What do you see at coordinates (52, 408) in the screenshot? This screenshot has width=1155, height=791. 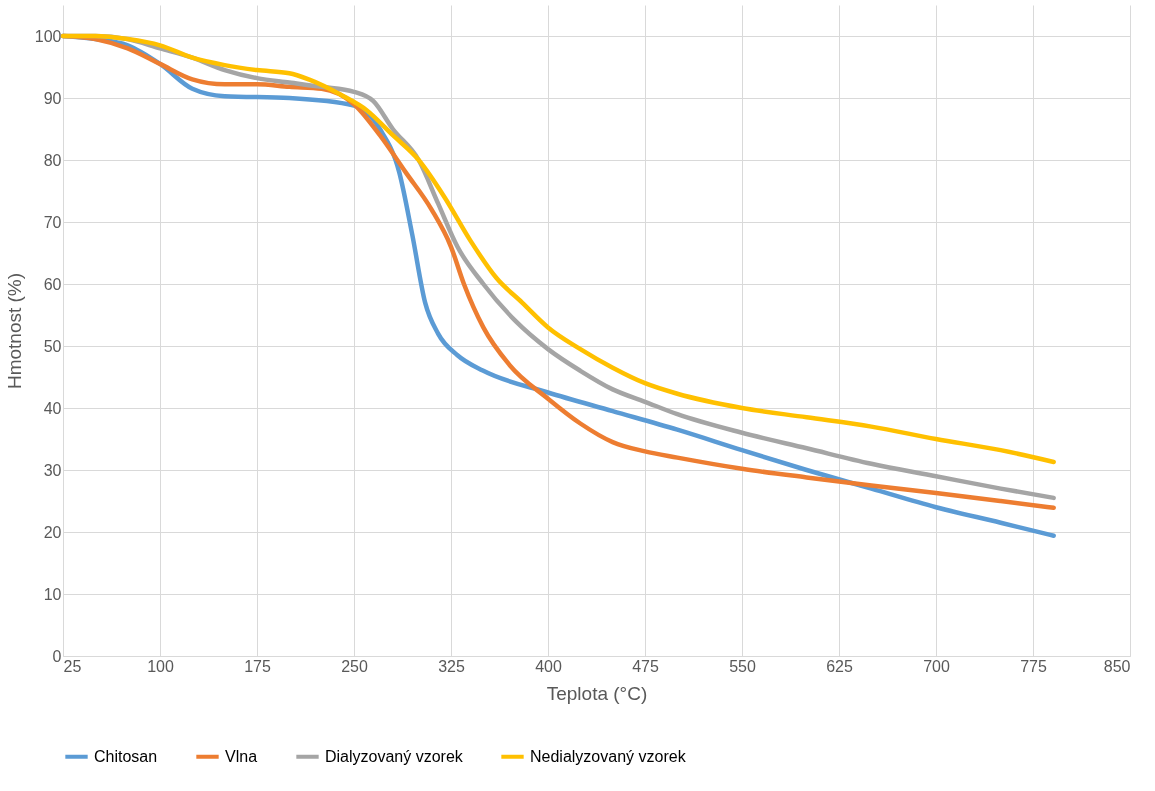 I see `y-tick-label: 40` at bounding box center [52, 408].